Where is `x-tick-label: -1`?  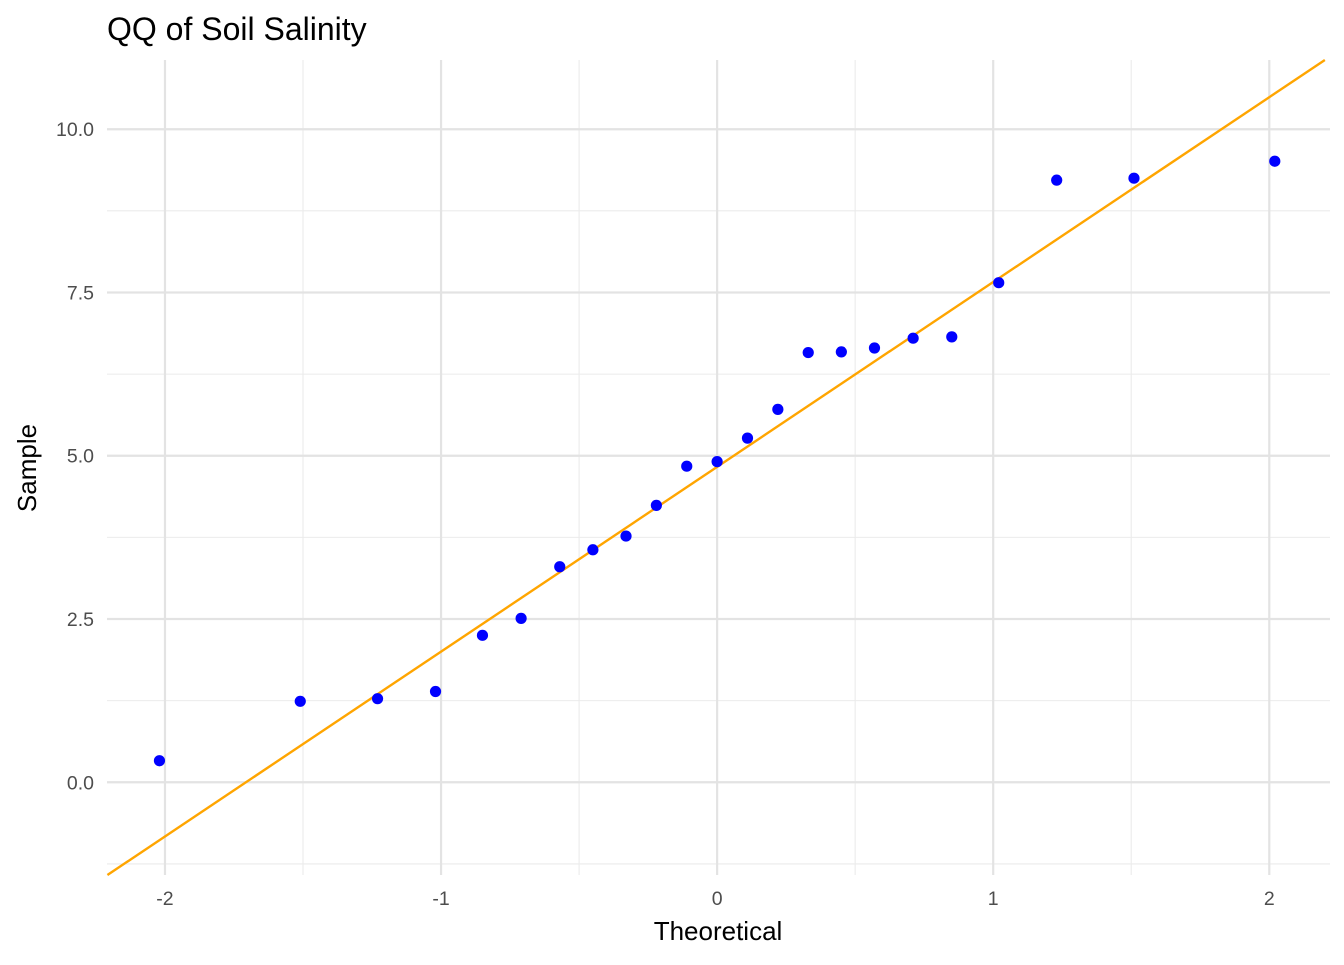 x-tick-label: -1 is located at coordinates (440, 899).